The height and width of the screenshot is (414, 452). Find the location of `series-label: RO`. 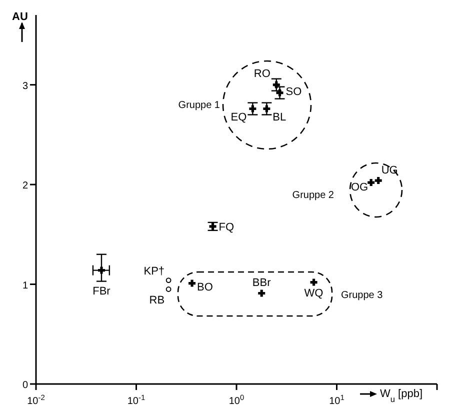

series-label: RO is located at coordinates (262, 74).